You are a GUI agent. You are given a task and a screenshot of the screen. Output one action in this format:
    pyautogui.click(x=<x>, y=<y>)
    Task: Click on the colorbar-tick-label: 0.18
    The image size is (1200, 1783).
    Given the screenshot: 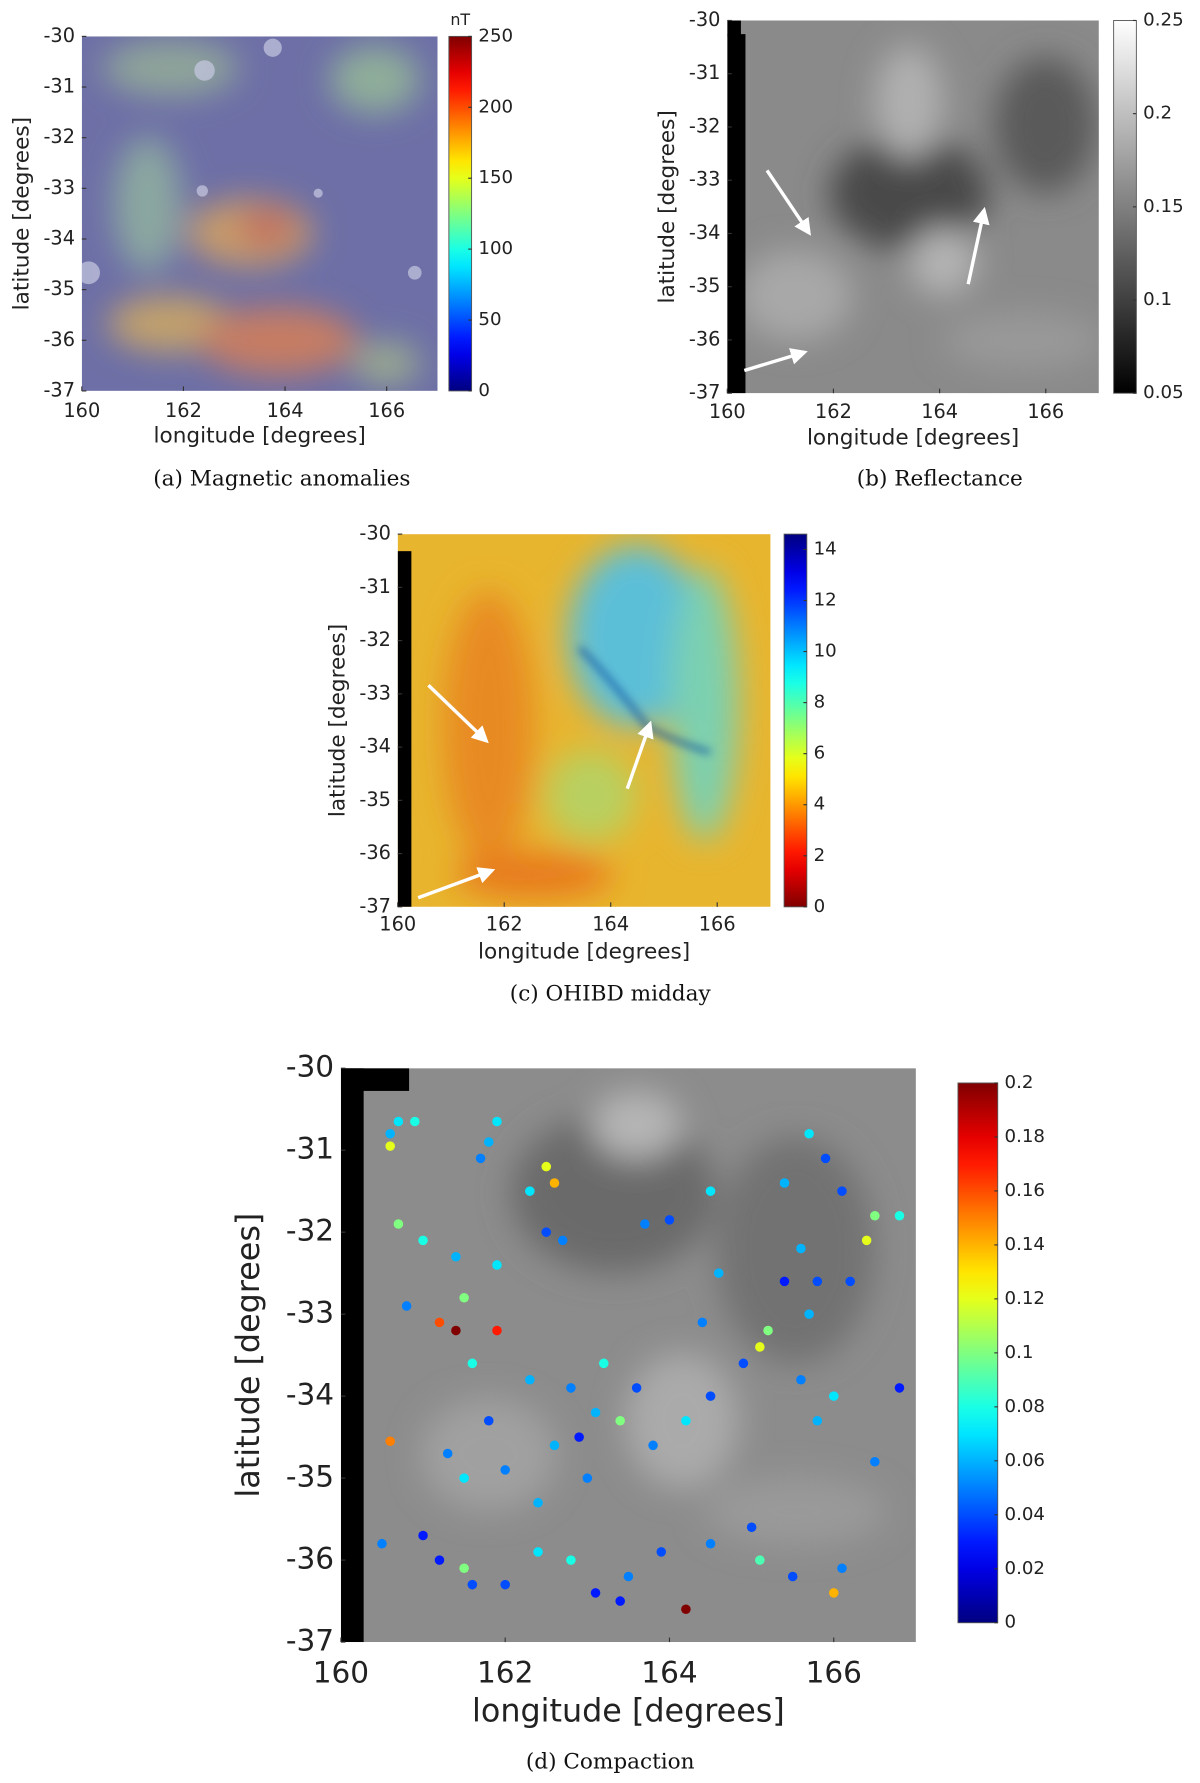 What is the action you would take?
    pyautogui.click(x=1025, y=1136)
    